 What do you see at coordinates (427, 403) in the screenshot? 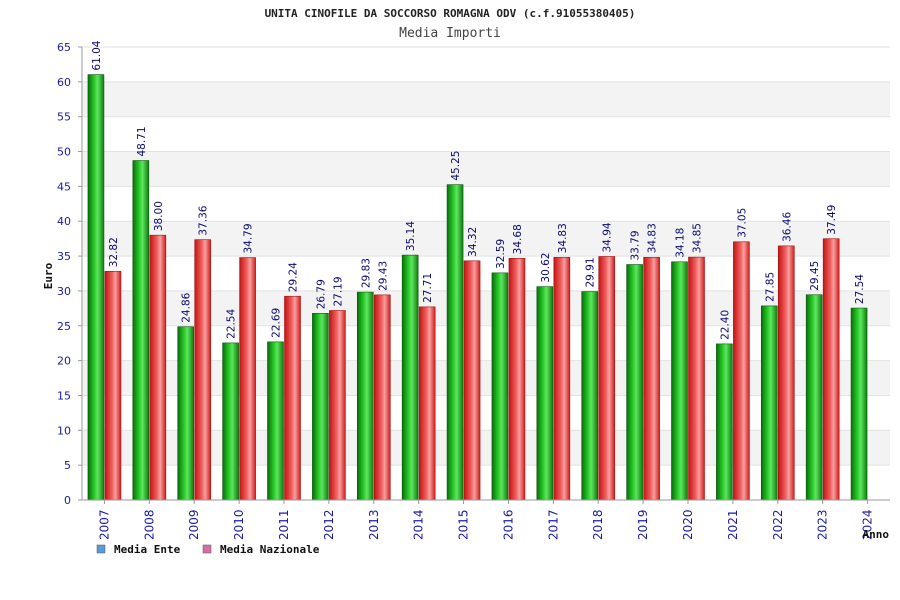
I see `bar-media-nazionale-2014` at bounding box center [427, 403].